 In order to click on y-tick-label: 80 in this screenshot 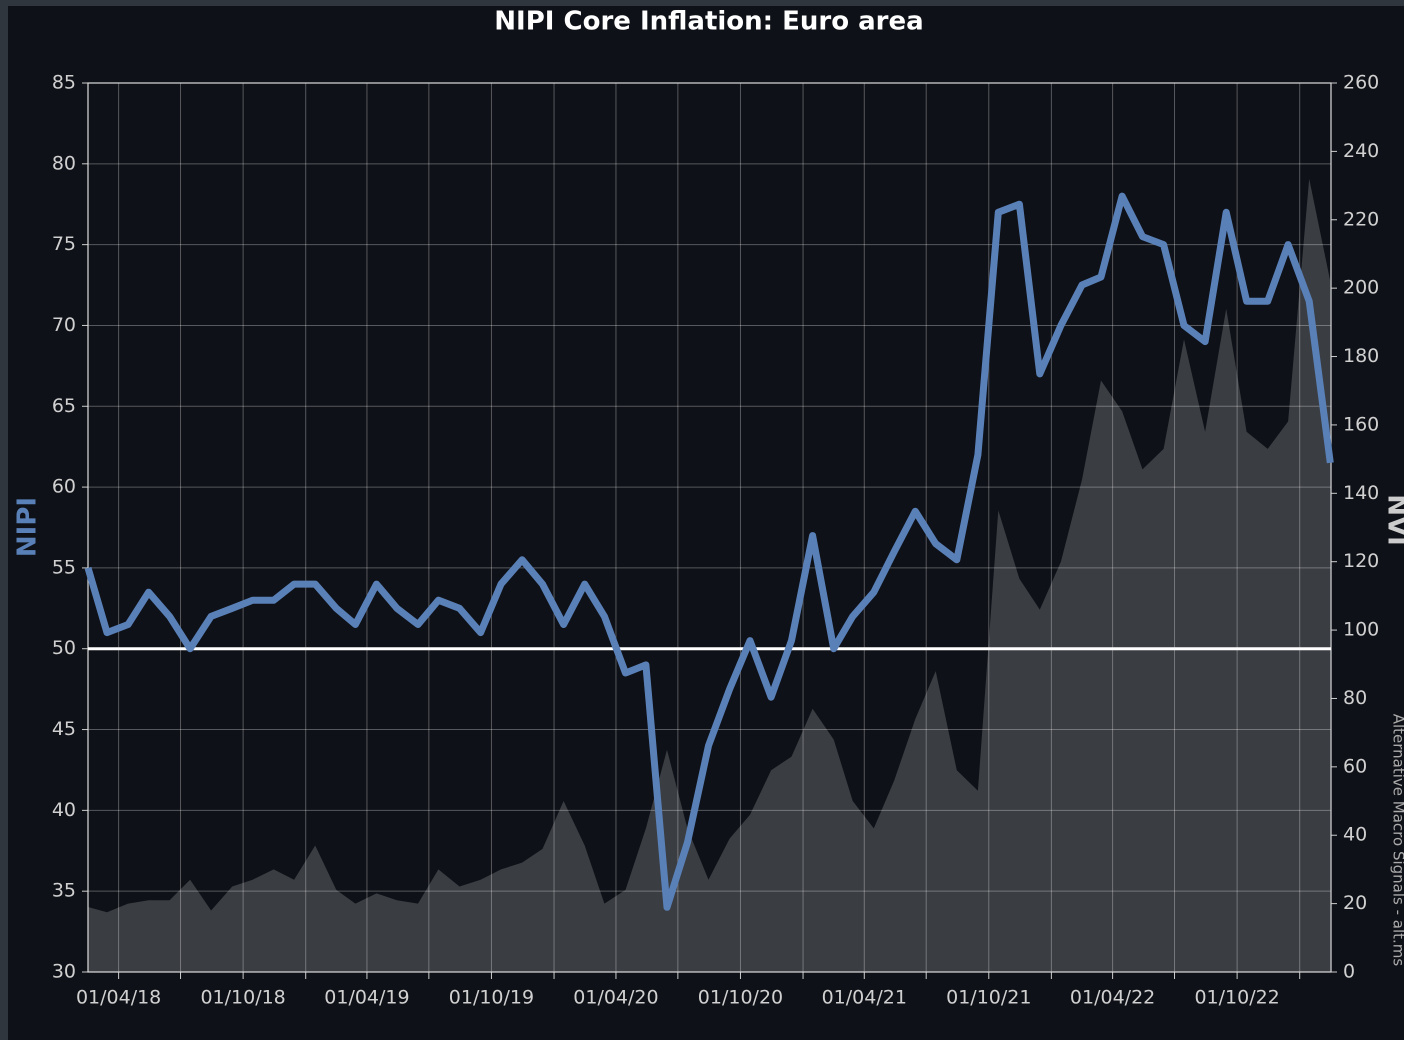, I will do `click(64, 163)`.